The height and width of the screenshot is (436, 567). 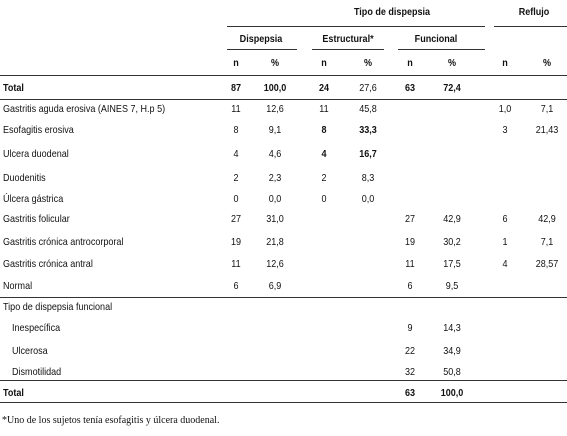 What do you see at coordinates (262, 49) in the screenshot?
I see `rule-dispepsia` at bounding box center [262, 49].